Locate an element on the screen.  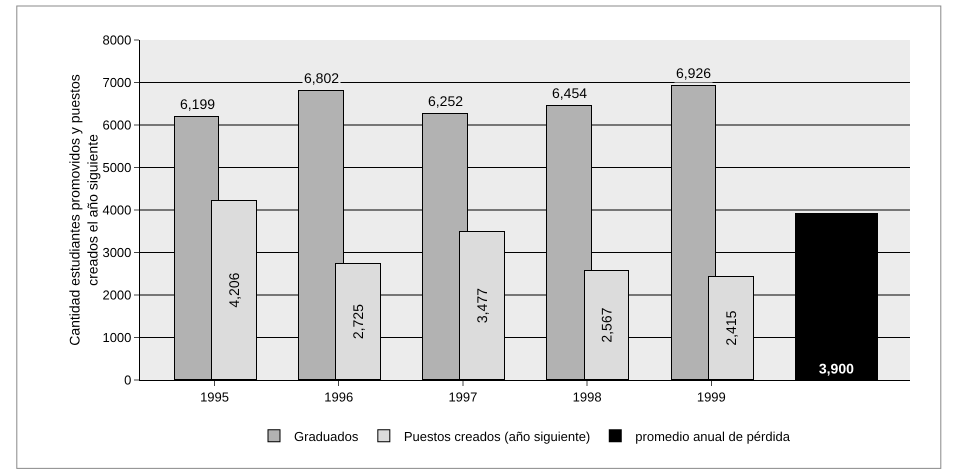
y-tick-label: 5000 is located at coordinates (117, 168).